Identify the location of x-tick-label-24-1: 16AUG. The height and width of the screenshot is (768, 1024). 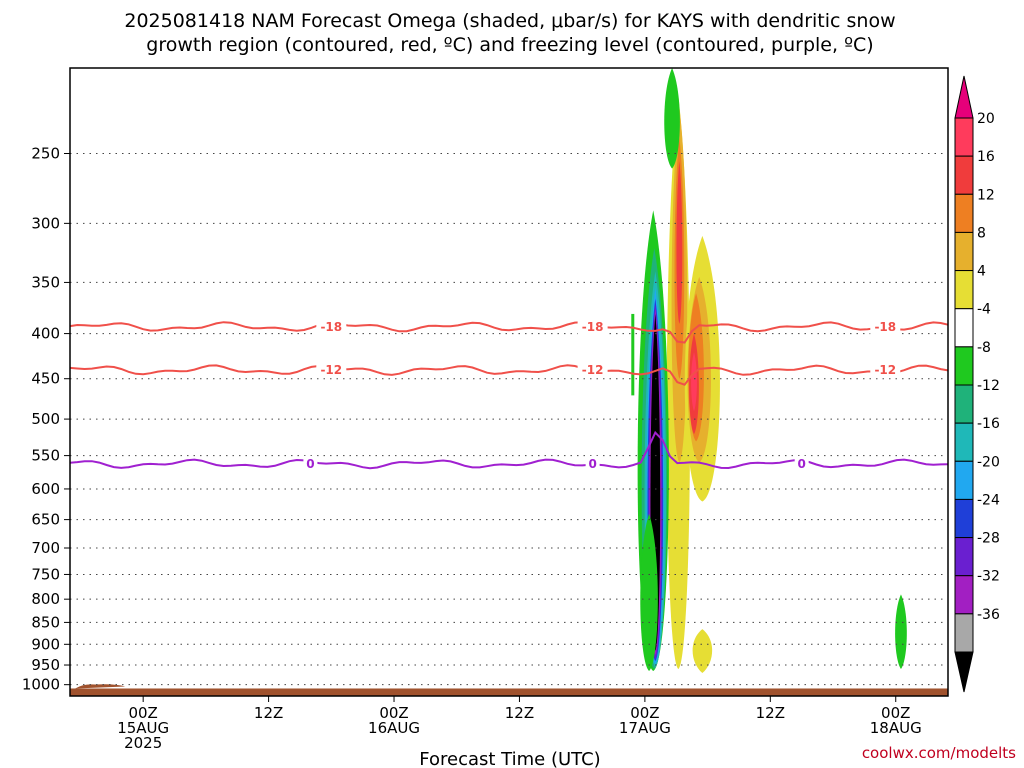
(394, 728).